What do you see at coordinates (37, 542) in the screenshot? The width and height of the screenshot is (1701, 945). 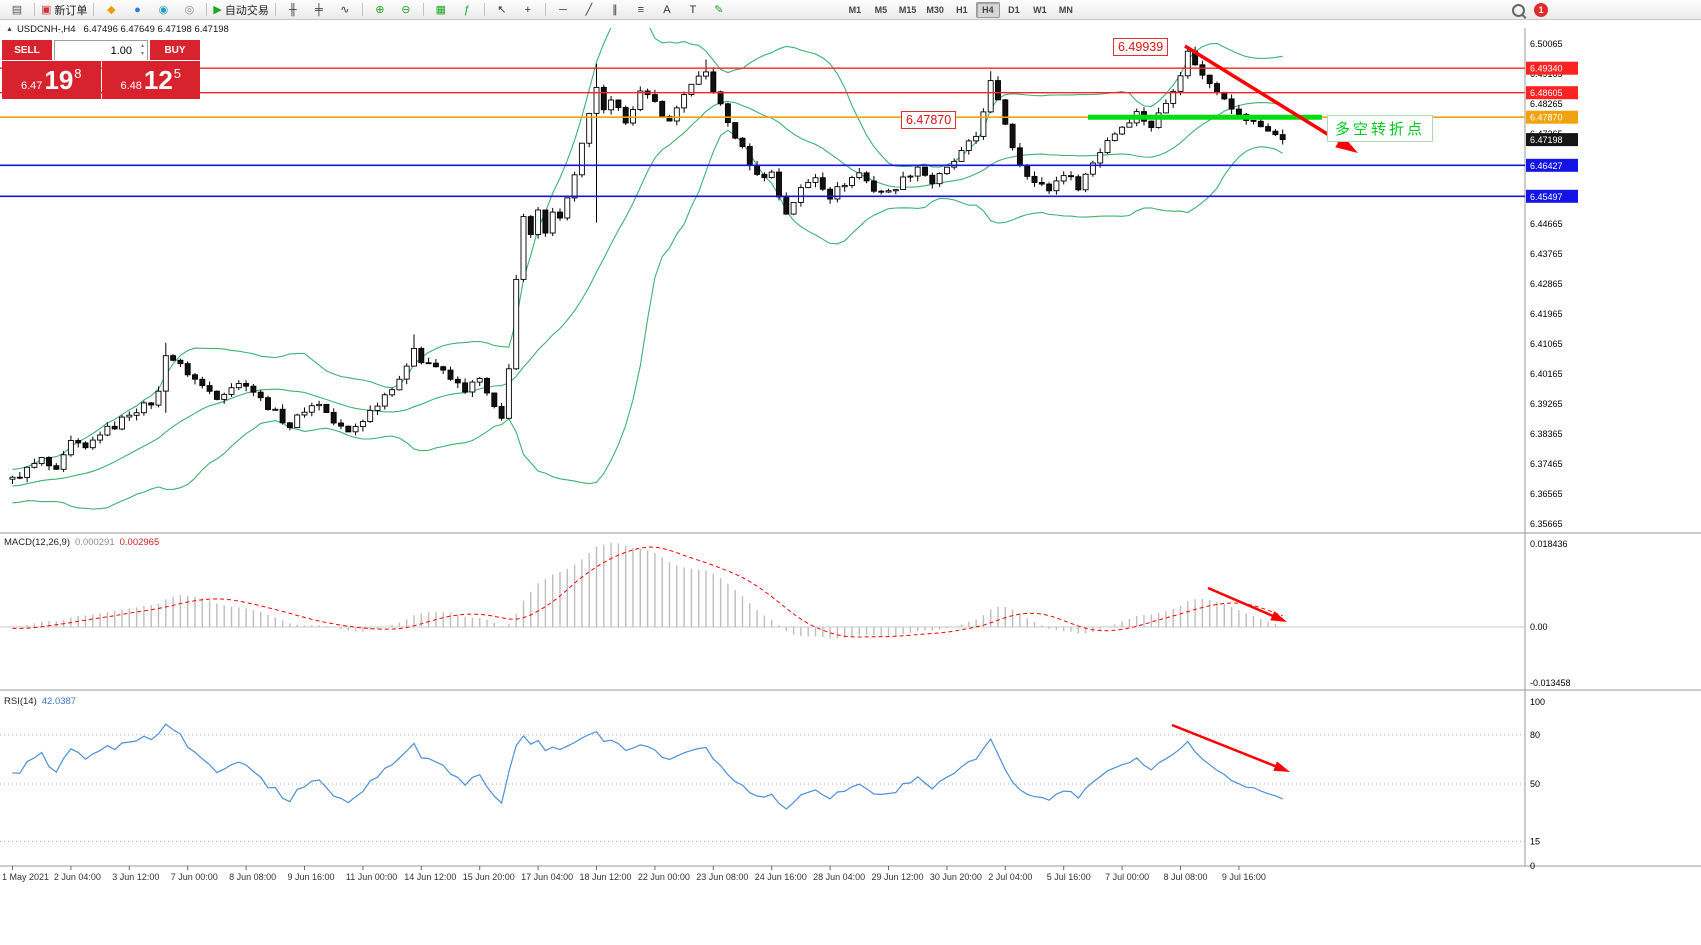 I see `macd-title: MACD(12,26,9)` at bounding box center [37, 542].